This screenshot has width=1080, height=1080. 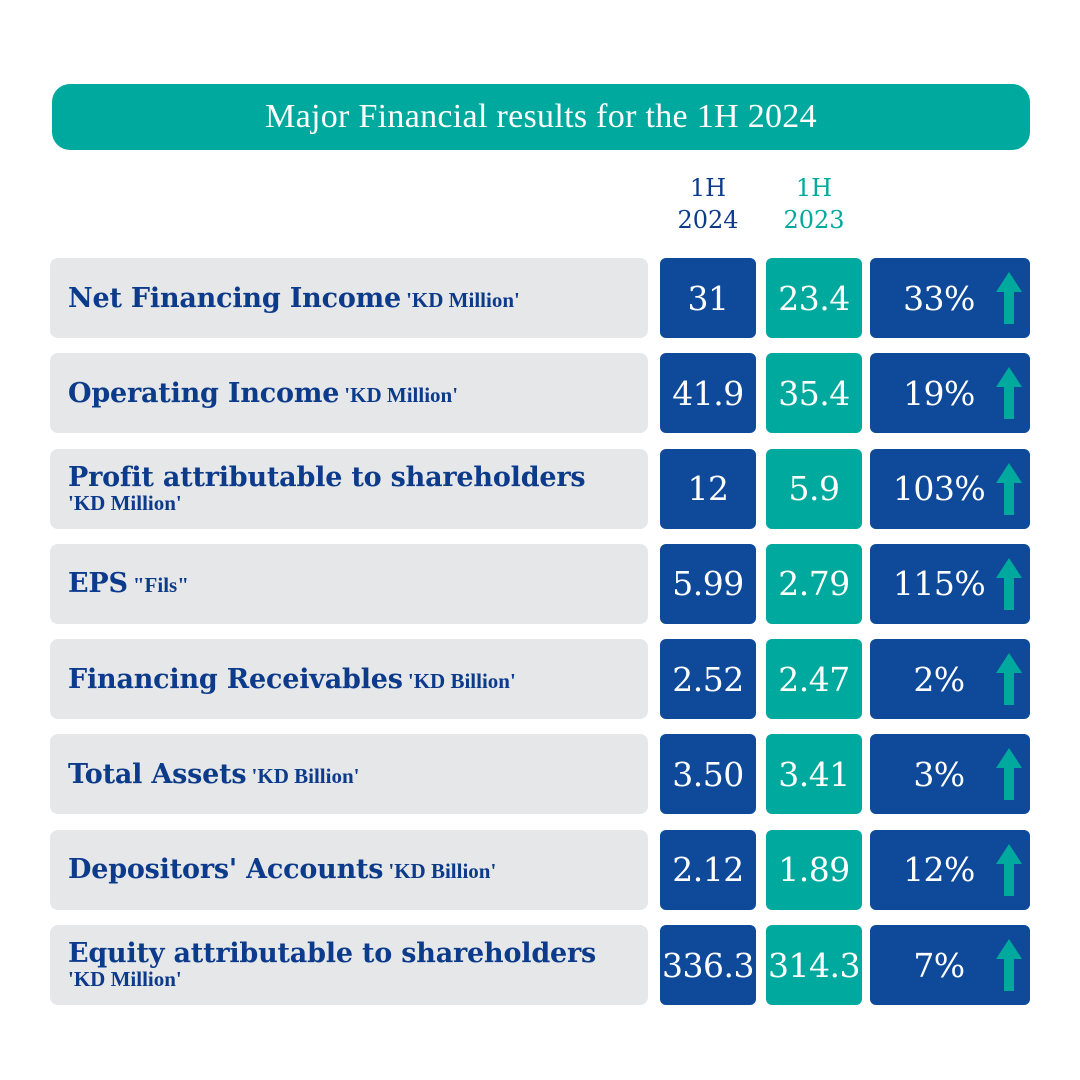 I want to click on change-box: 33%, so click(x=950, y=298).